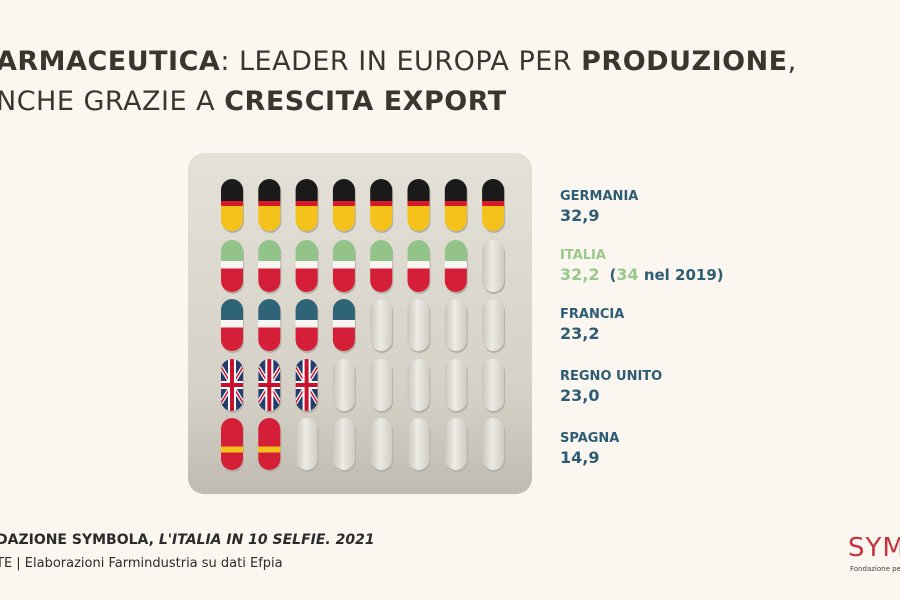 Image resolution: width=900 pixels, height=600 pixels. What do you see at coordinates (267, 540) in the screenshot?
I see `publication: L'ITALIA IN 10 SELFIE. 2021` at bounding box center [267, 540].